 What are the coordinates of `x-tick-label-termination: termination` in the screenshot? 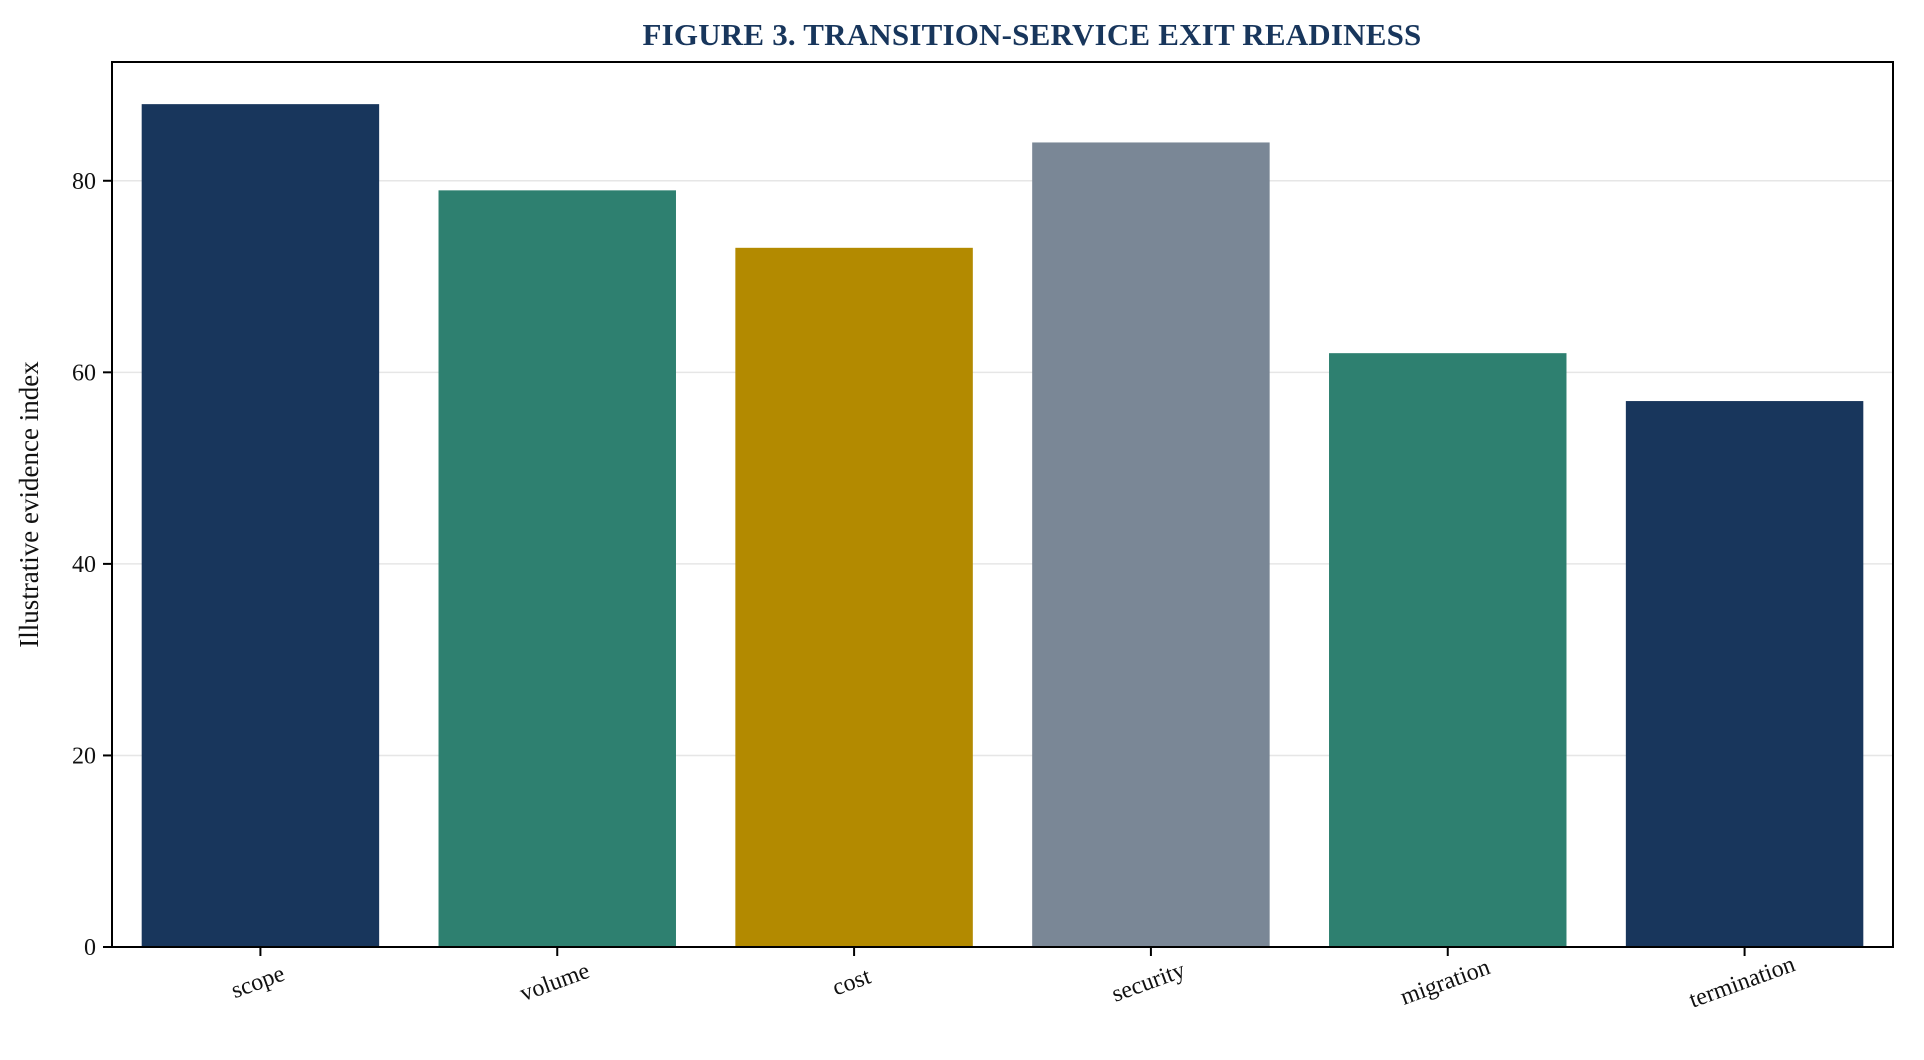 It's located at (1742, 982).